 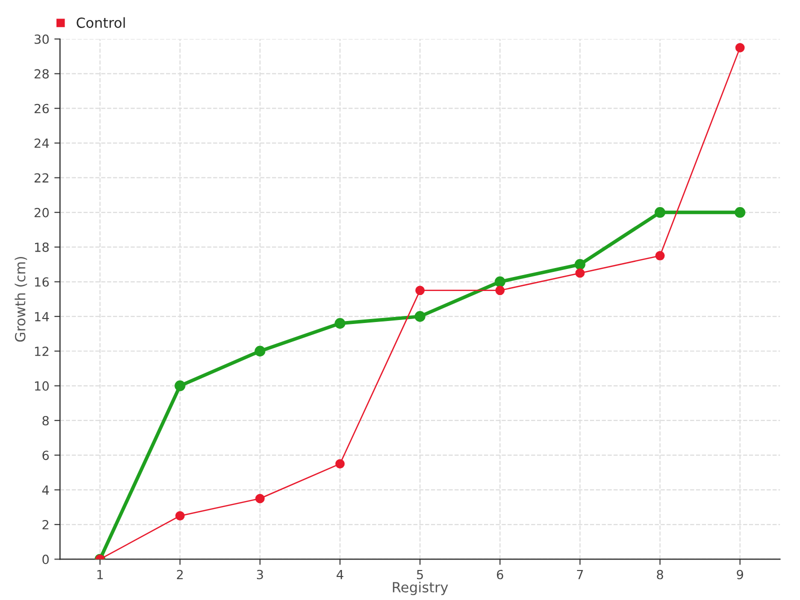 What do you see at coordinates (42, 247) in the screenshot?
I see `y-tick-label: 18` at bounding box center [42, 247].